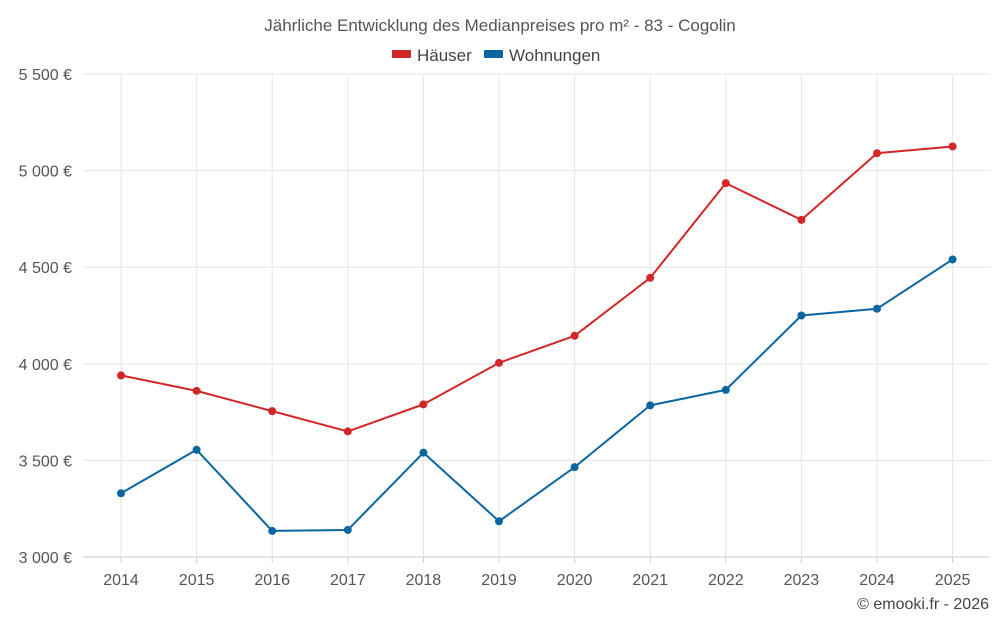 The height and width of the screenshot is (625, 1000). I want to click on x-tick-label: 2023, so click(802, 580).